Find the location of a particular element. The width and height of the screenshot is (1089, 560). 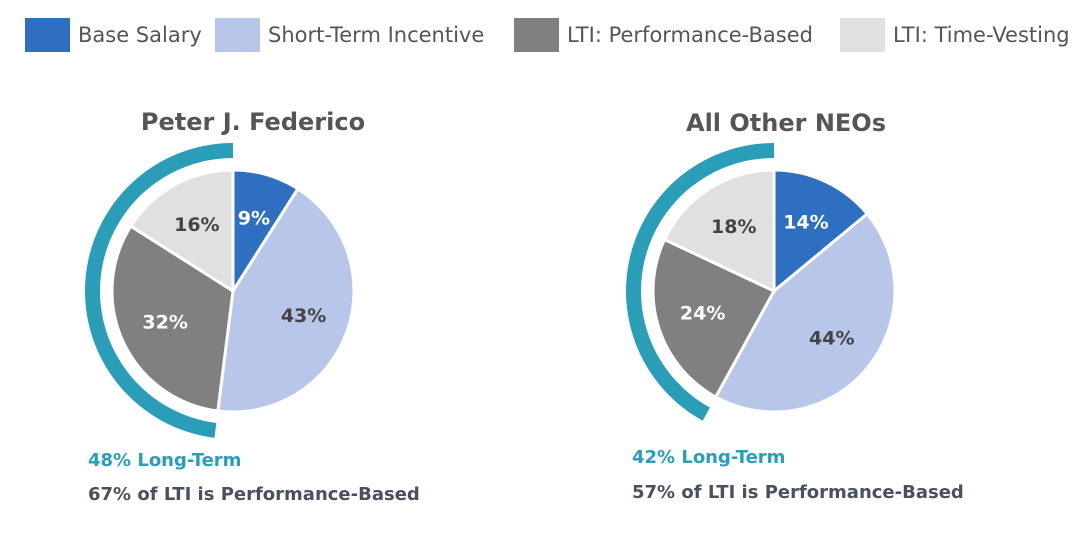

legend-label: Base Salary is located at coordinates (140, 35).